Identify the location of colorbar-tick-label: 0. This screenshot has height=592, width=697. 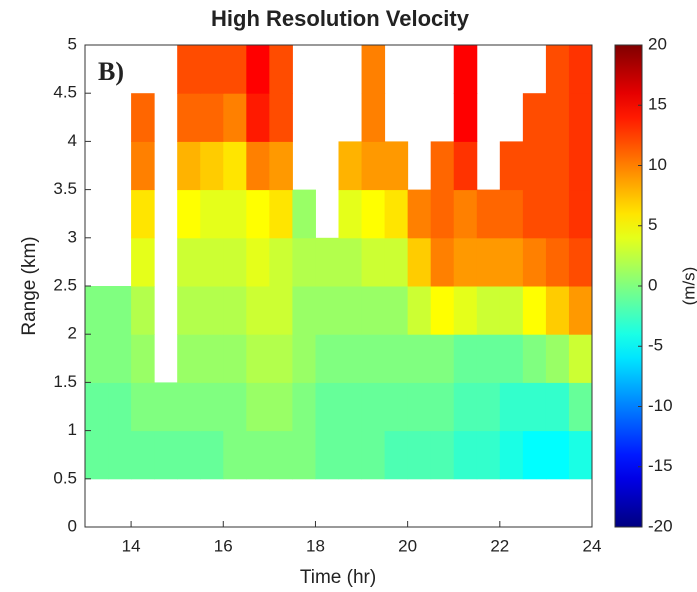
(652, 284).